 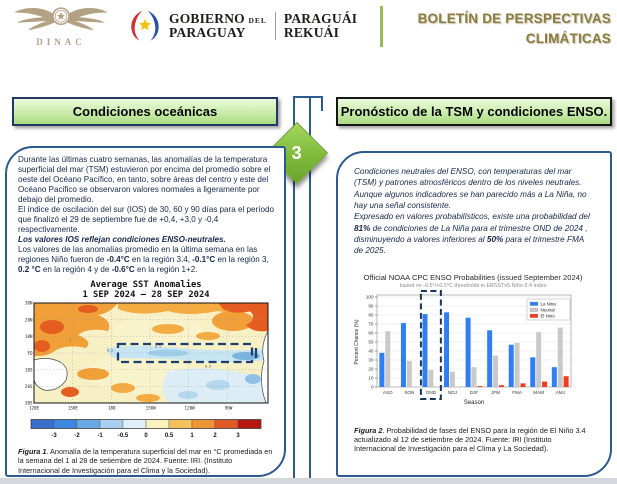 What do you see at coordinates (538, 392) in the screenshot?
I see `svg-text: MAM` at bounding box center [538, 392].